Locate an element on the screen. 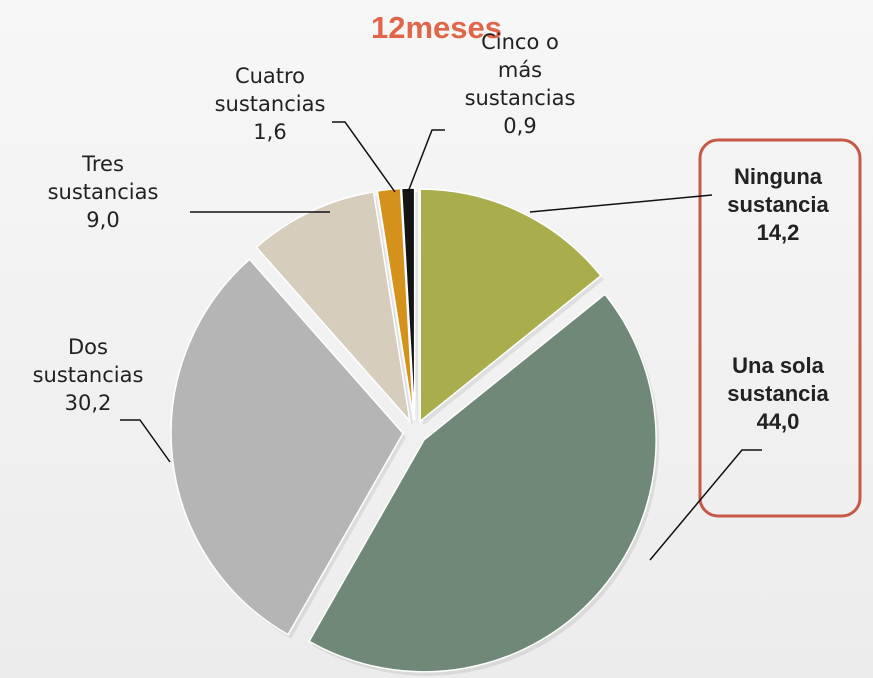  value-label: 0,9 is located at coordinates (520, 126).